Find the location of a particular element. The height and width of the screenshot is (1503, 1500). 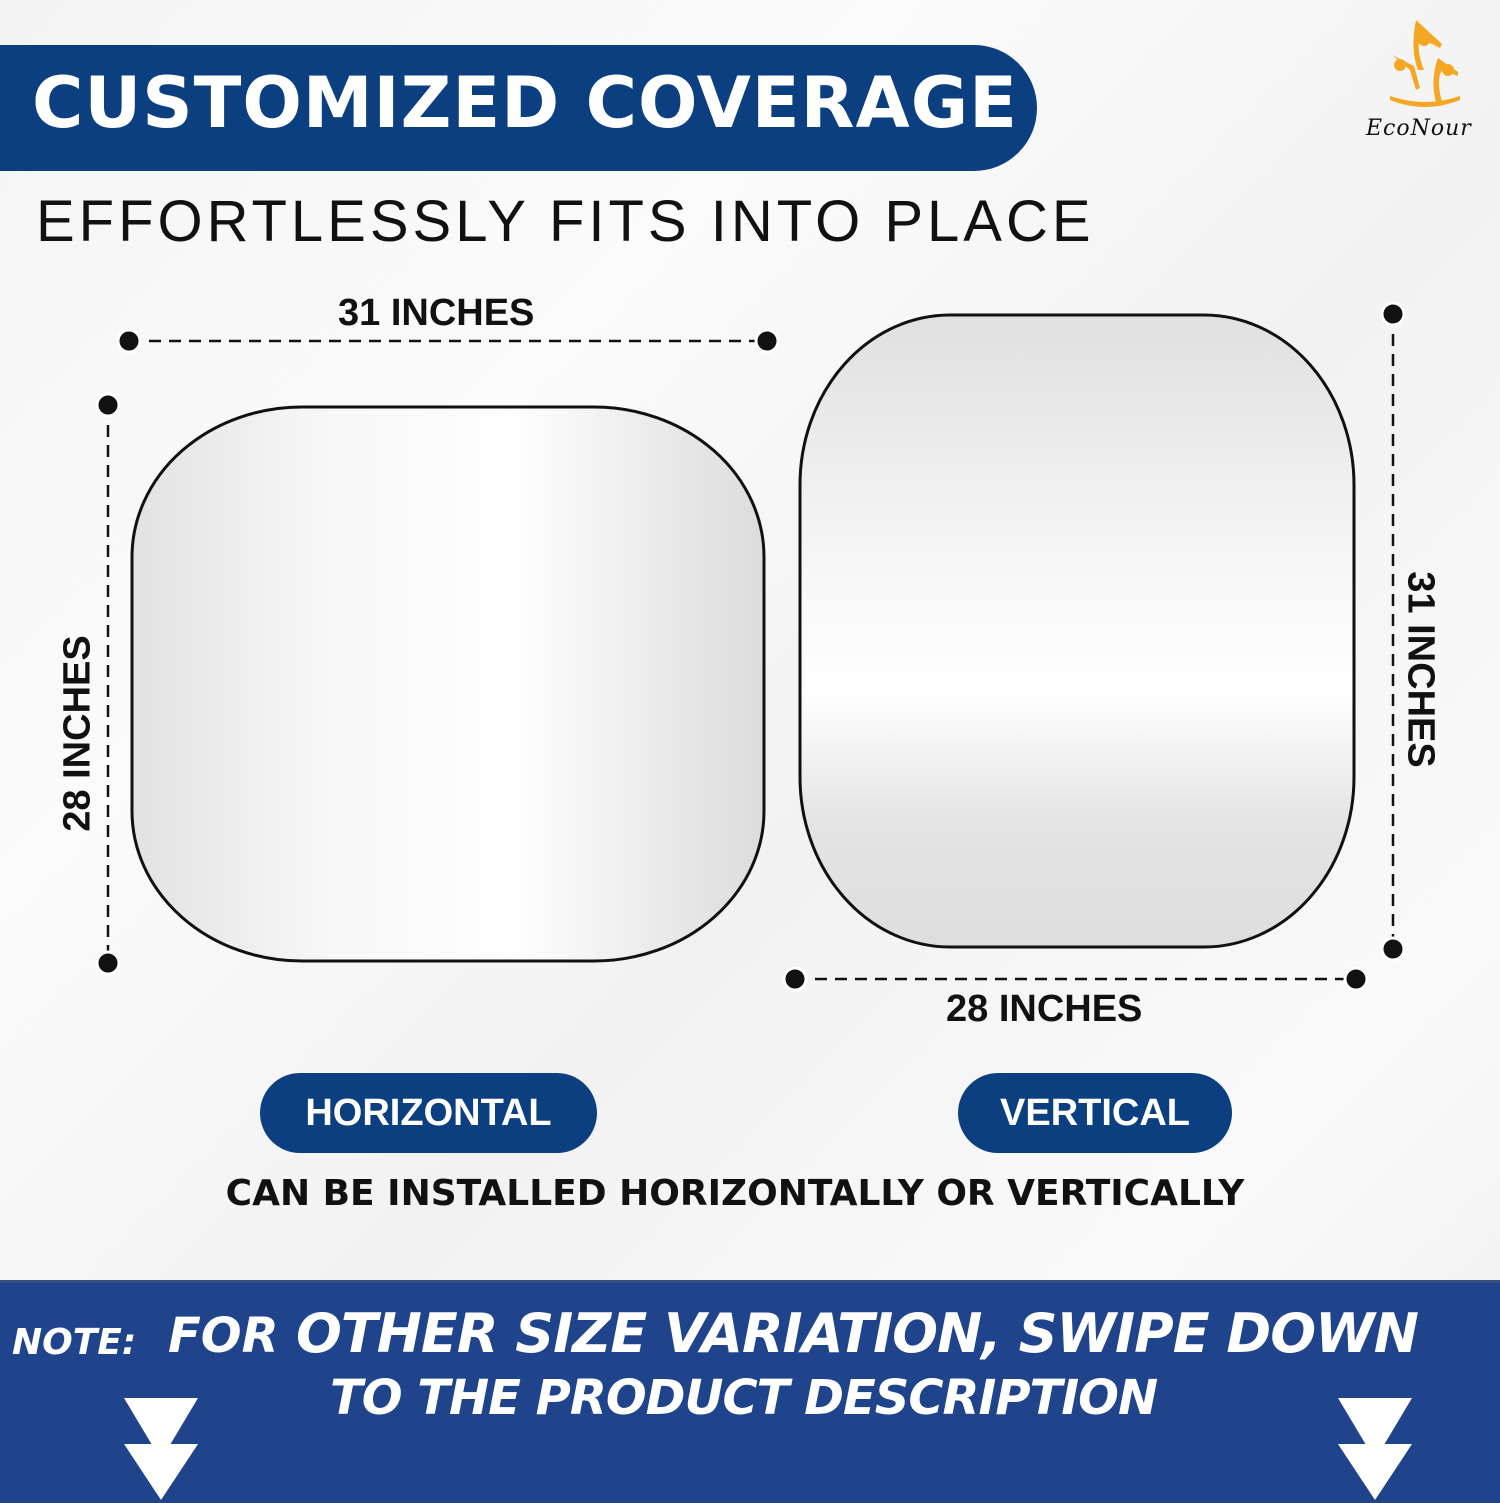

brand-name: EcoNour is located at coordinates (1419, 128).